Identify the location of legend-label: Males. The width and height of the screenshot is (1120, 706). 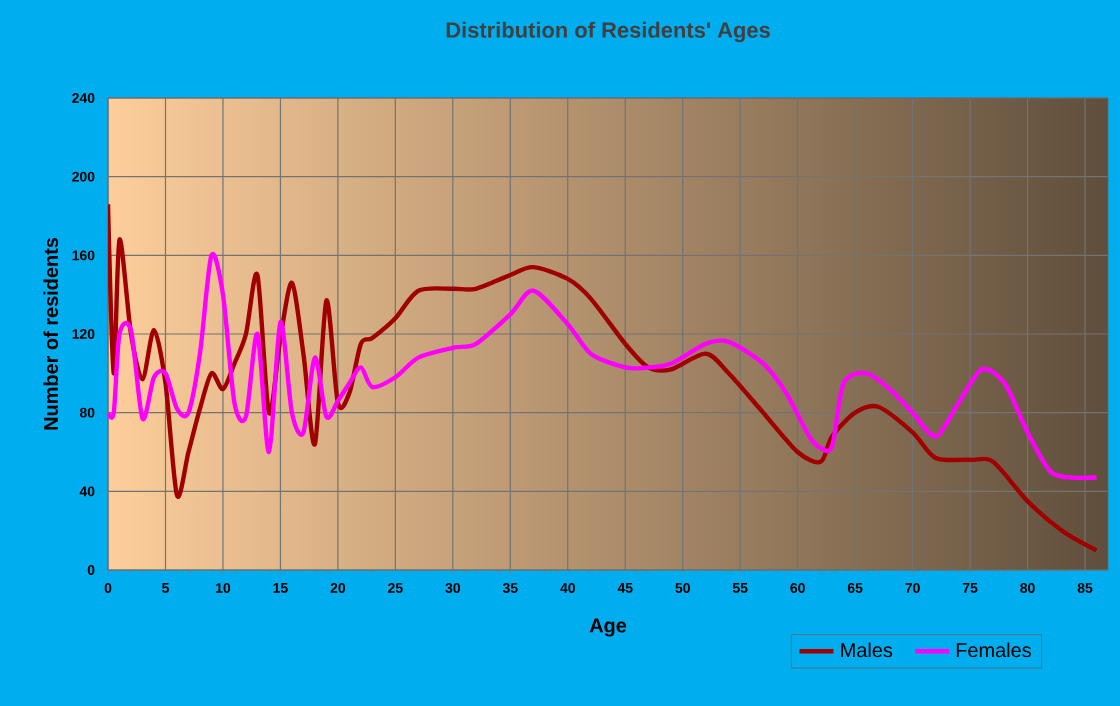
(867, 650).